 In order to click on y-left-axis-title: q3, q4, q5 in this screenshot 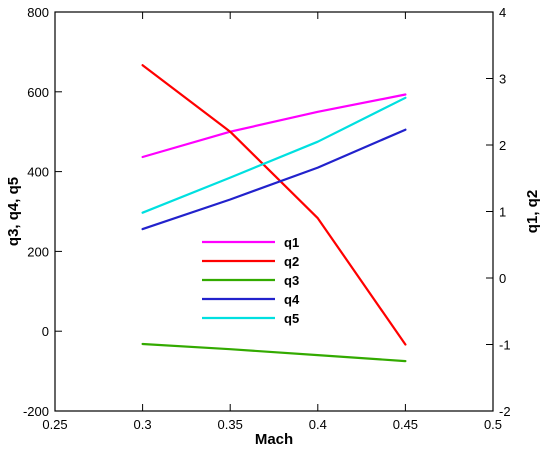, I will do `click(13, 211)`.